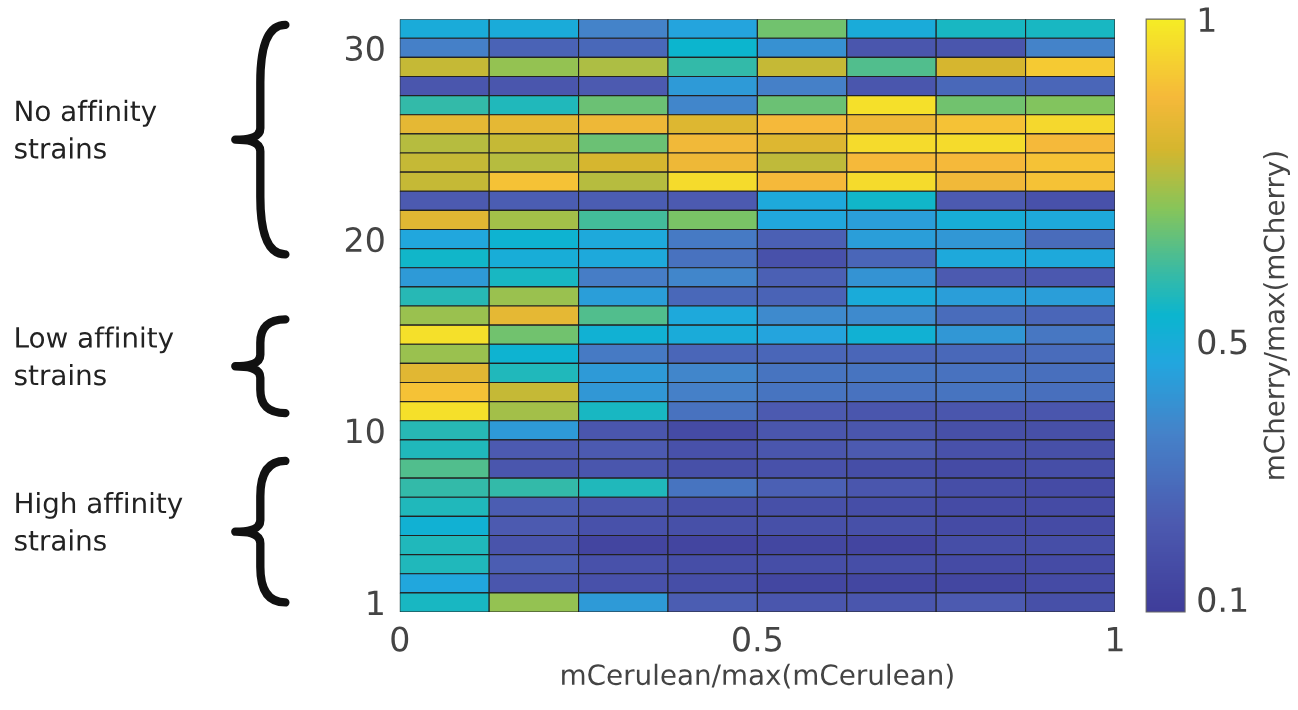 This screenshot has width=1298, height=710. What do you see at coordinates (364, 240) in the screenshot?
I see `y-tick-label: 20` at bounding box center [364, 240].